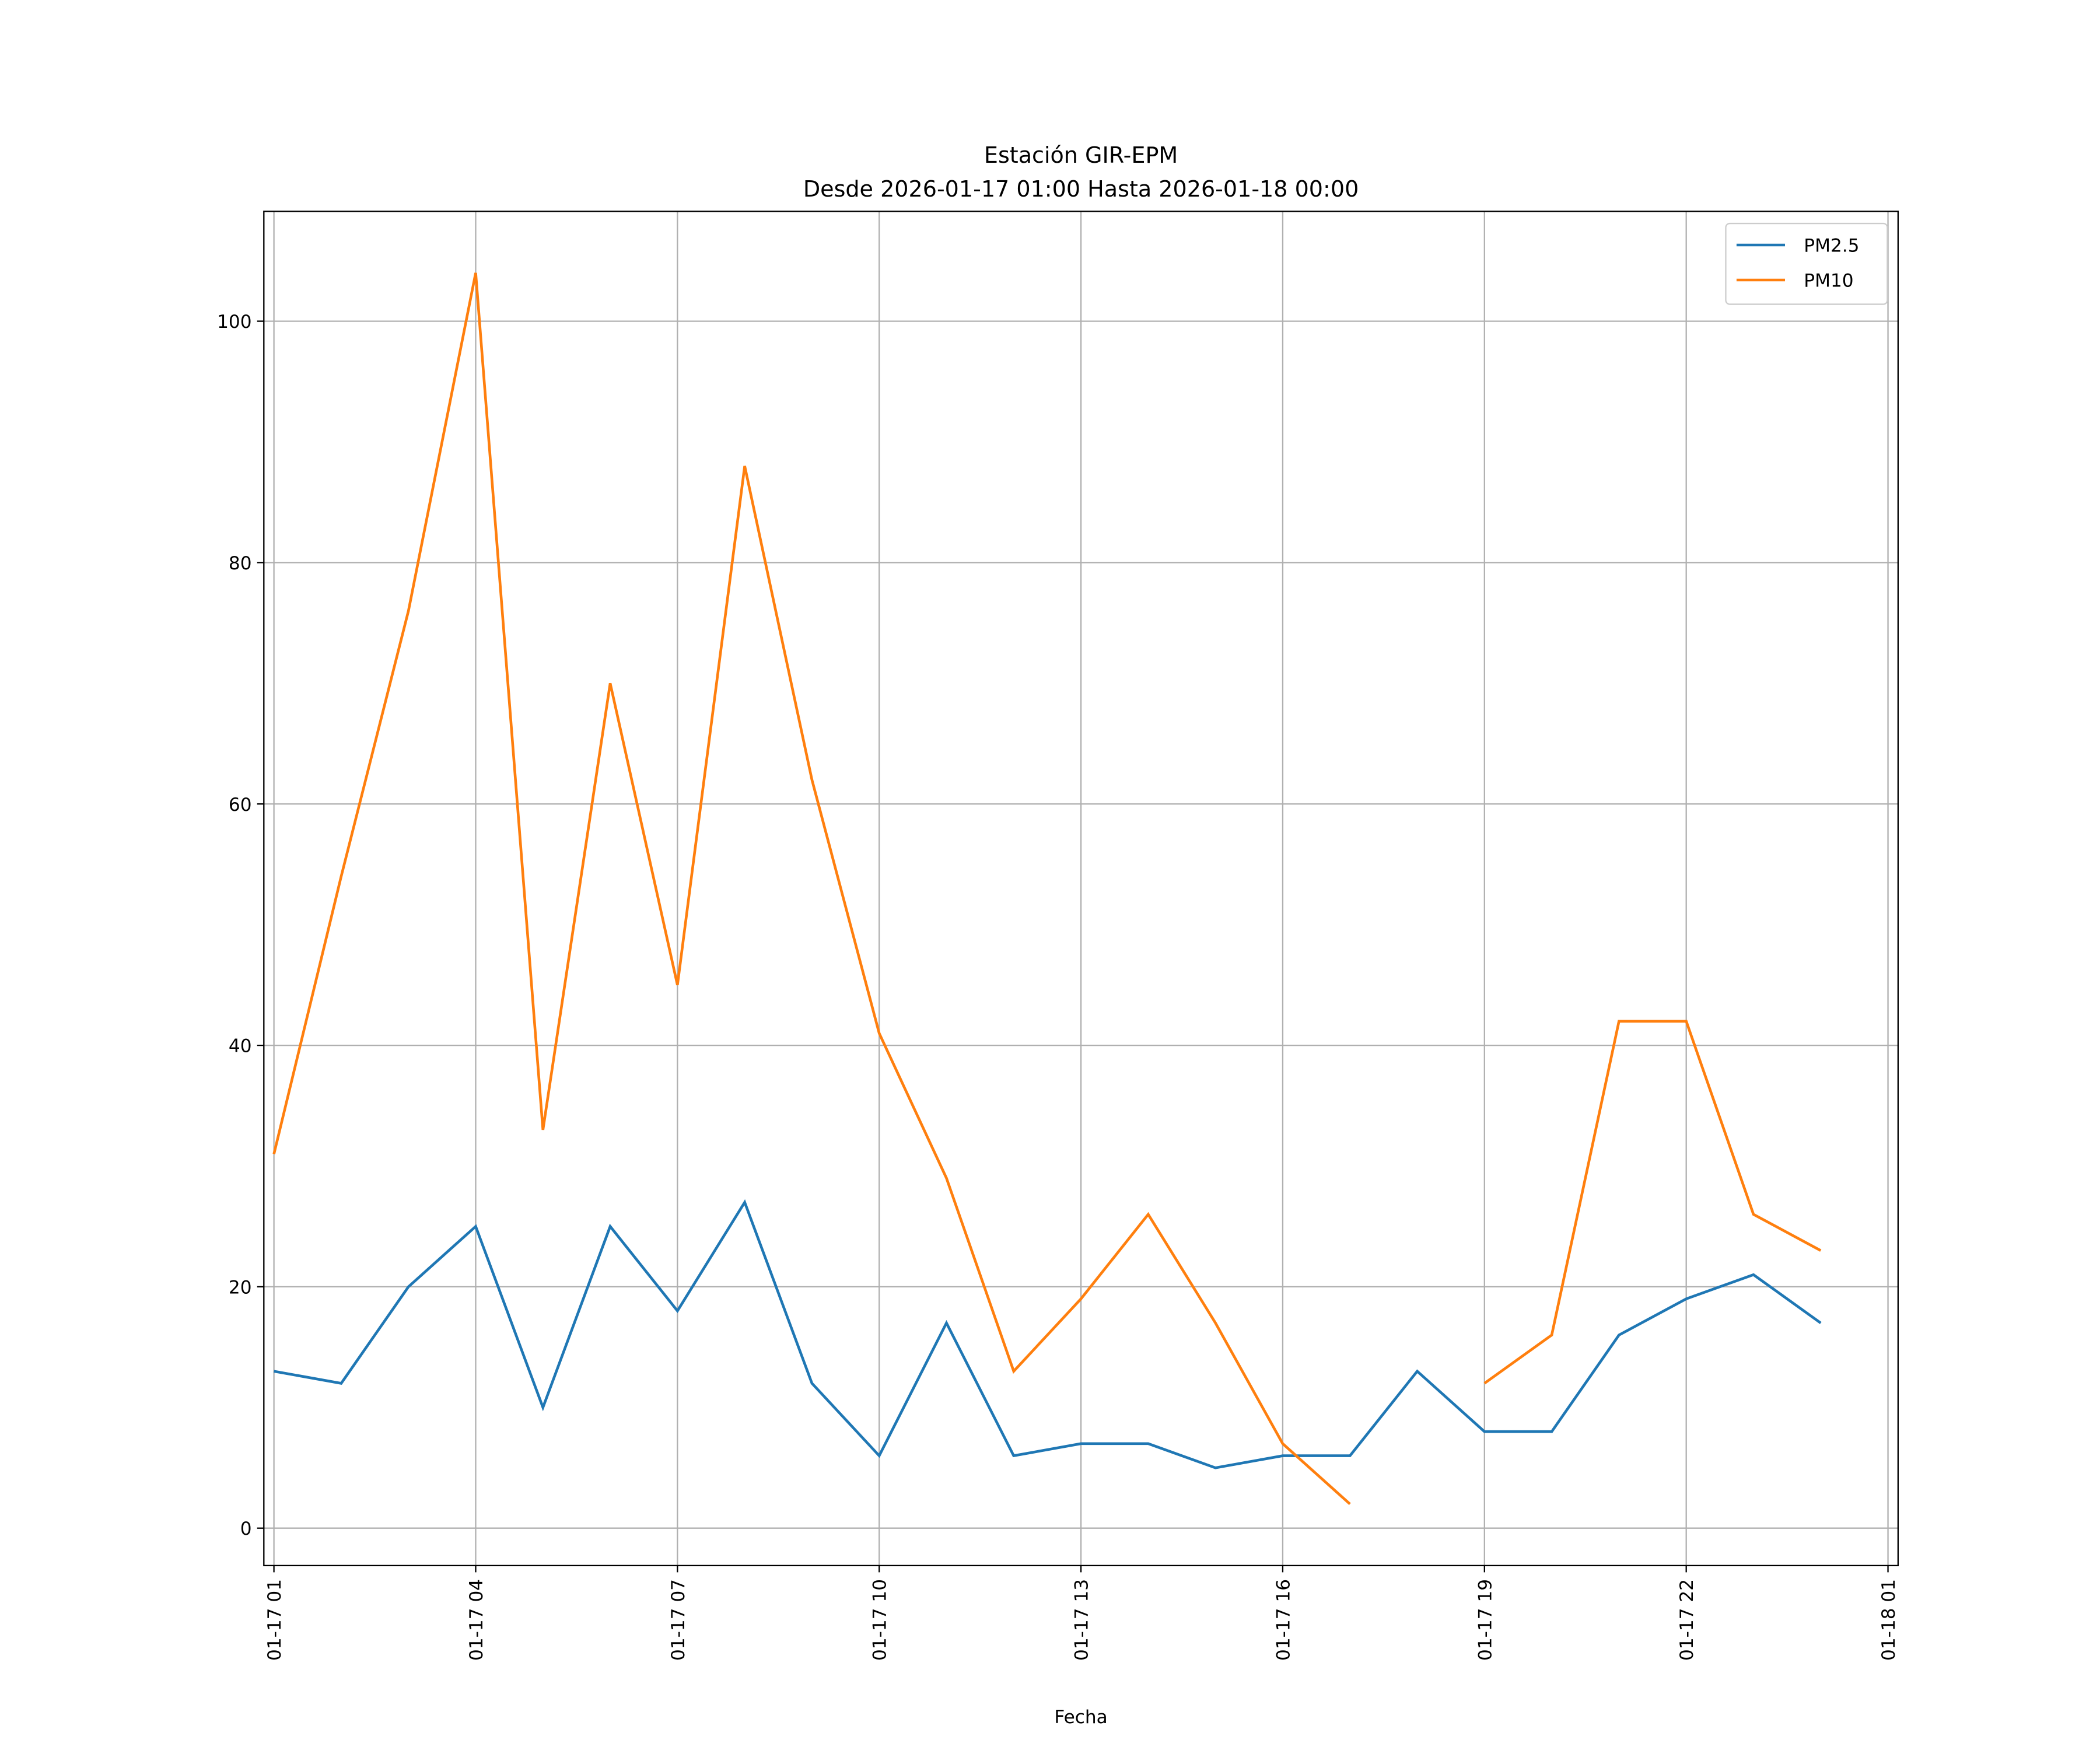 The width and height of the screenshot is (2100, 1750). What do you see at coordinates (1831, 246) in the screenshot?
I see `legend-label-pm25: PM2.5` at bounding box center [1831, 246].